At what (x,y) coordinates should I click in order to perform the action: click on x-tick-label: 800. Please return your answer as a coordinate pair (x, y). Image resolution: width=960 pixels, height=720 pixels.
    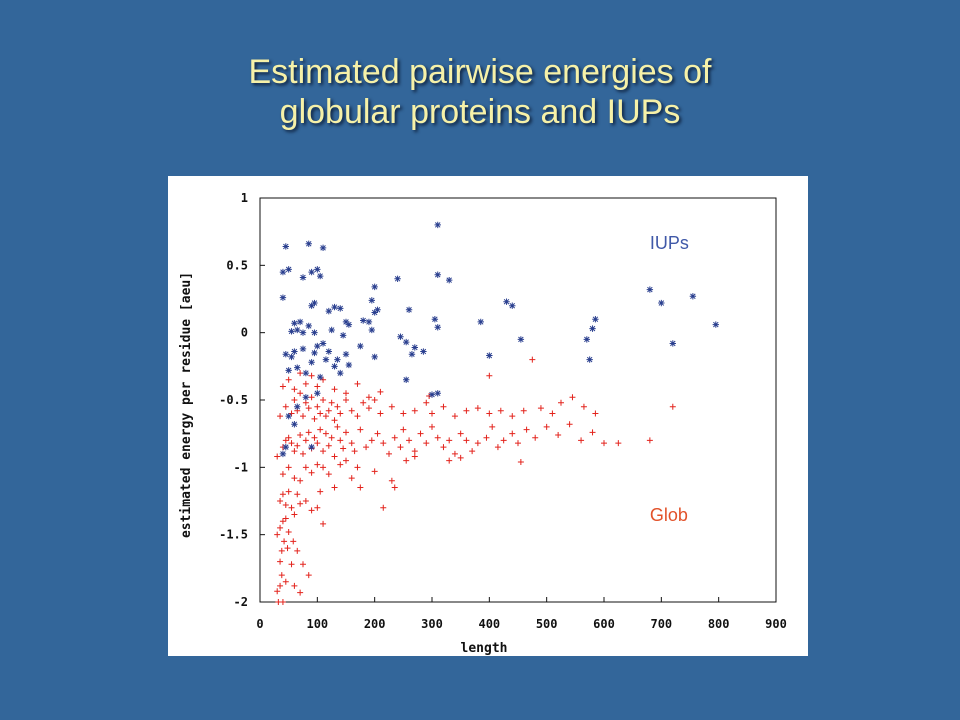
    Looking at the image, I should click on (719, 624).